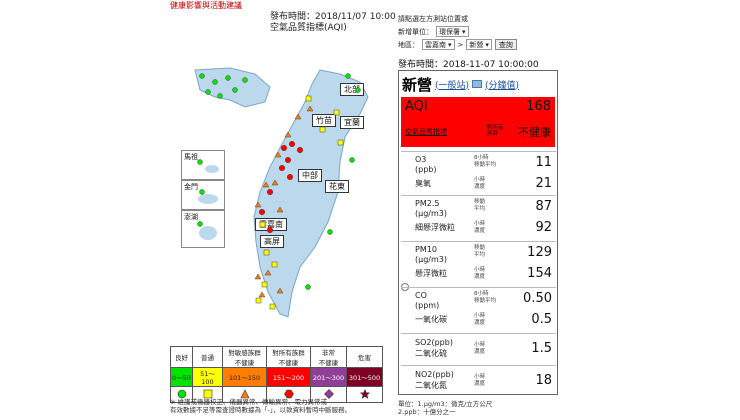 This screenshot has width=740, height=420. Describe the element at coordinates (364, 357) in the screenshot. I see `legend-header-hazardous: 危害` at that location.